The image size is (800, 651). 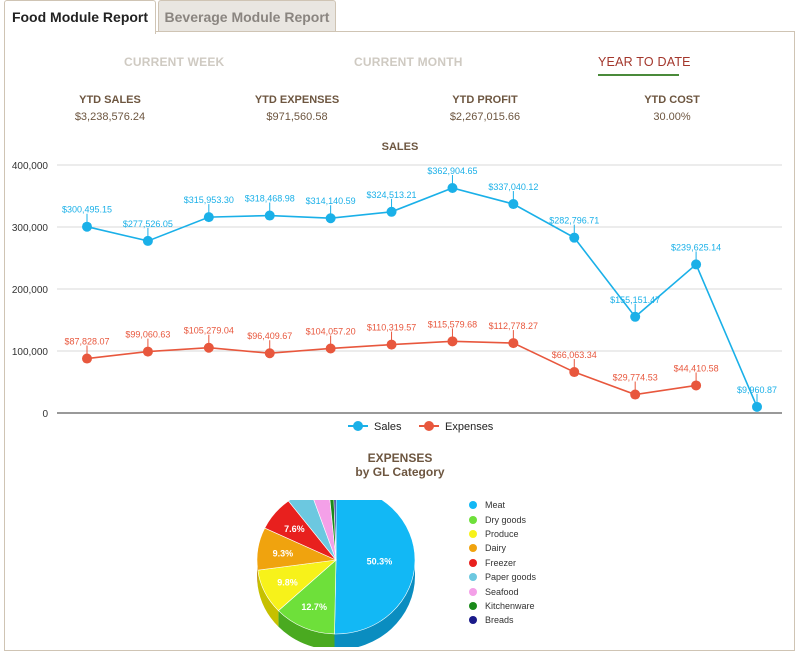 What do you see at coordinates (391, 328) in the screenshot?
I see `data-label: $110,319.57` at bounding box center [391, 328].